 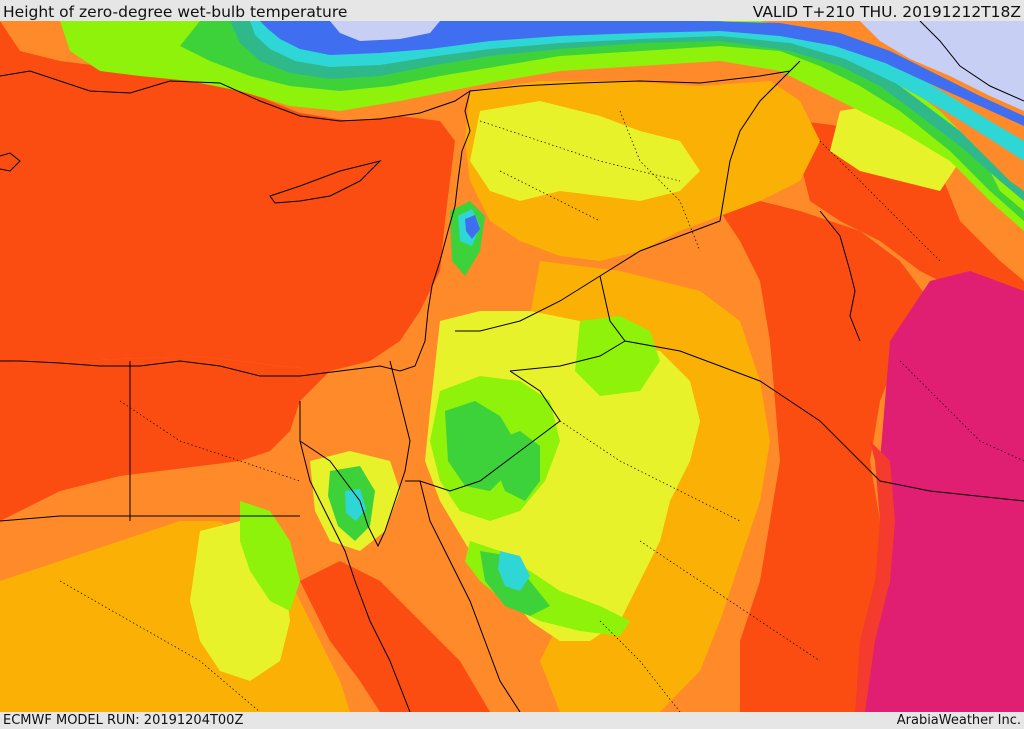 I want to click on field-egypt, so click(x=165, y=438).